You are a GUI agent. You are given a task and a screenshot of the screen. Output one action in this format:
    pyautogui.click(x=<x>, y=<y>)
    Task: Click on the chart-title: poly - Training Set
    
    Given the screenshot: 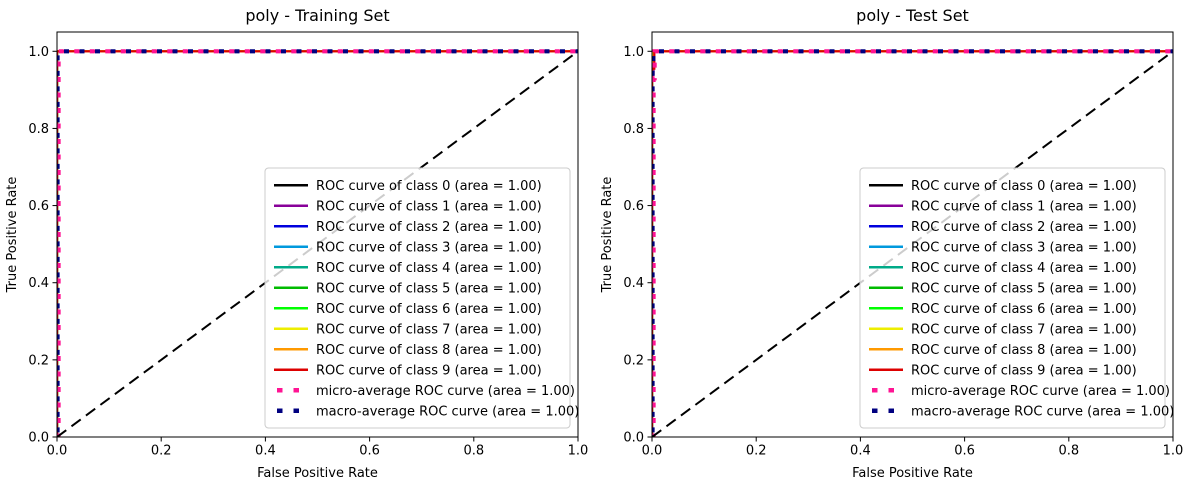 What is the action you would take?
    pyautogui.click(x=317, y=15)
    